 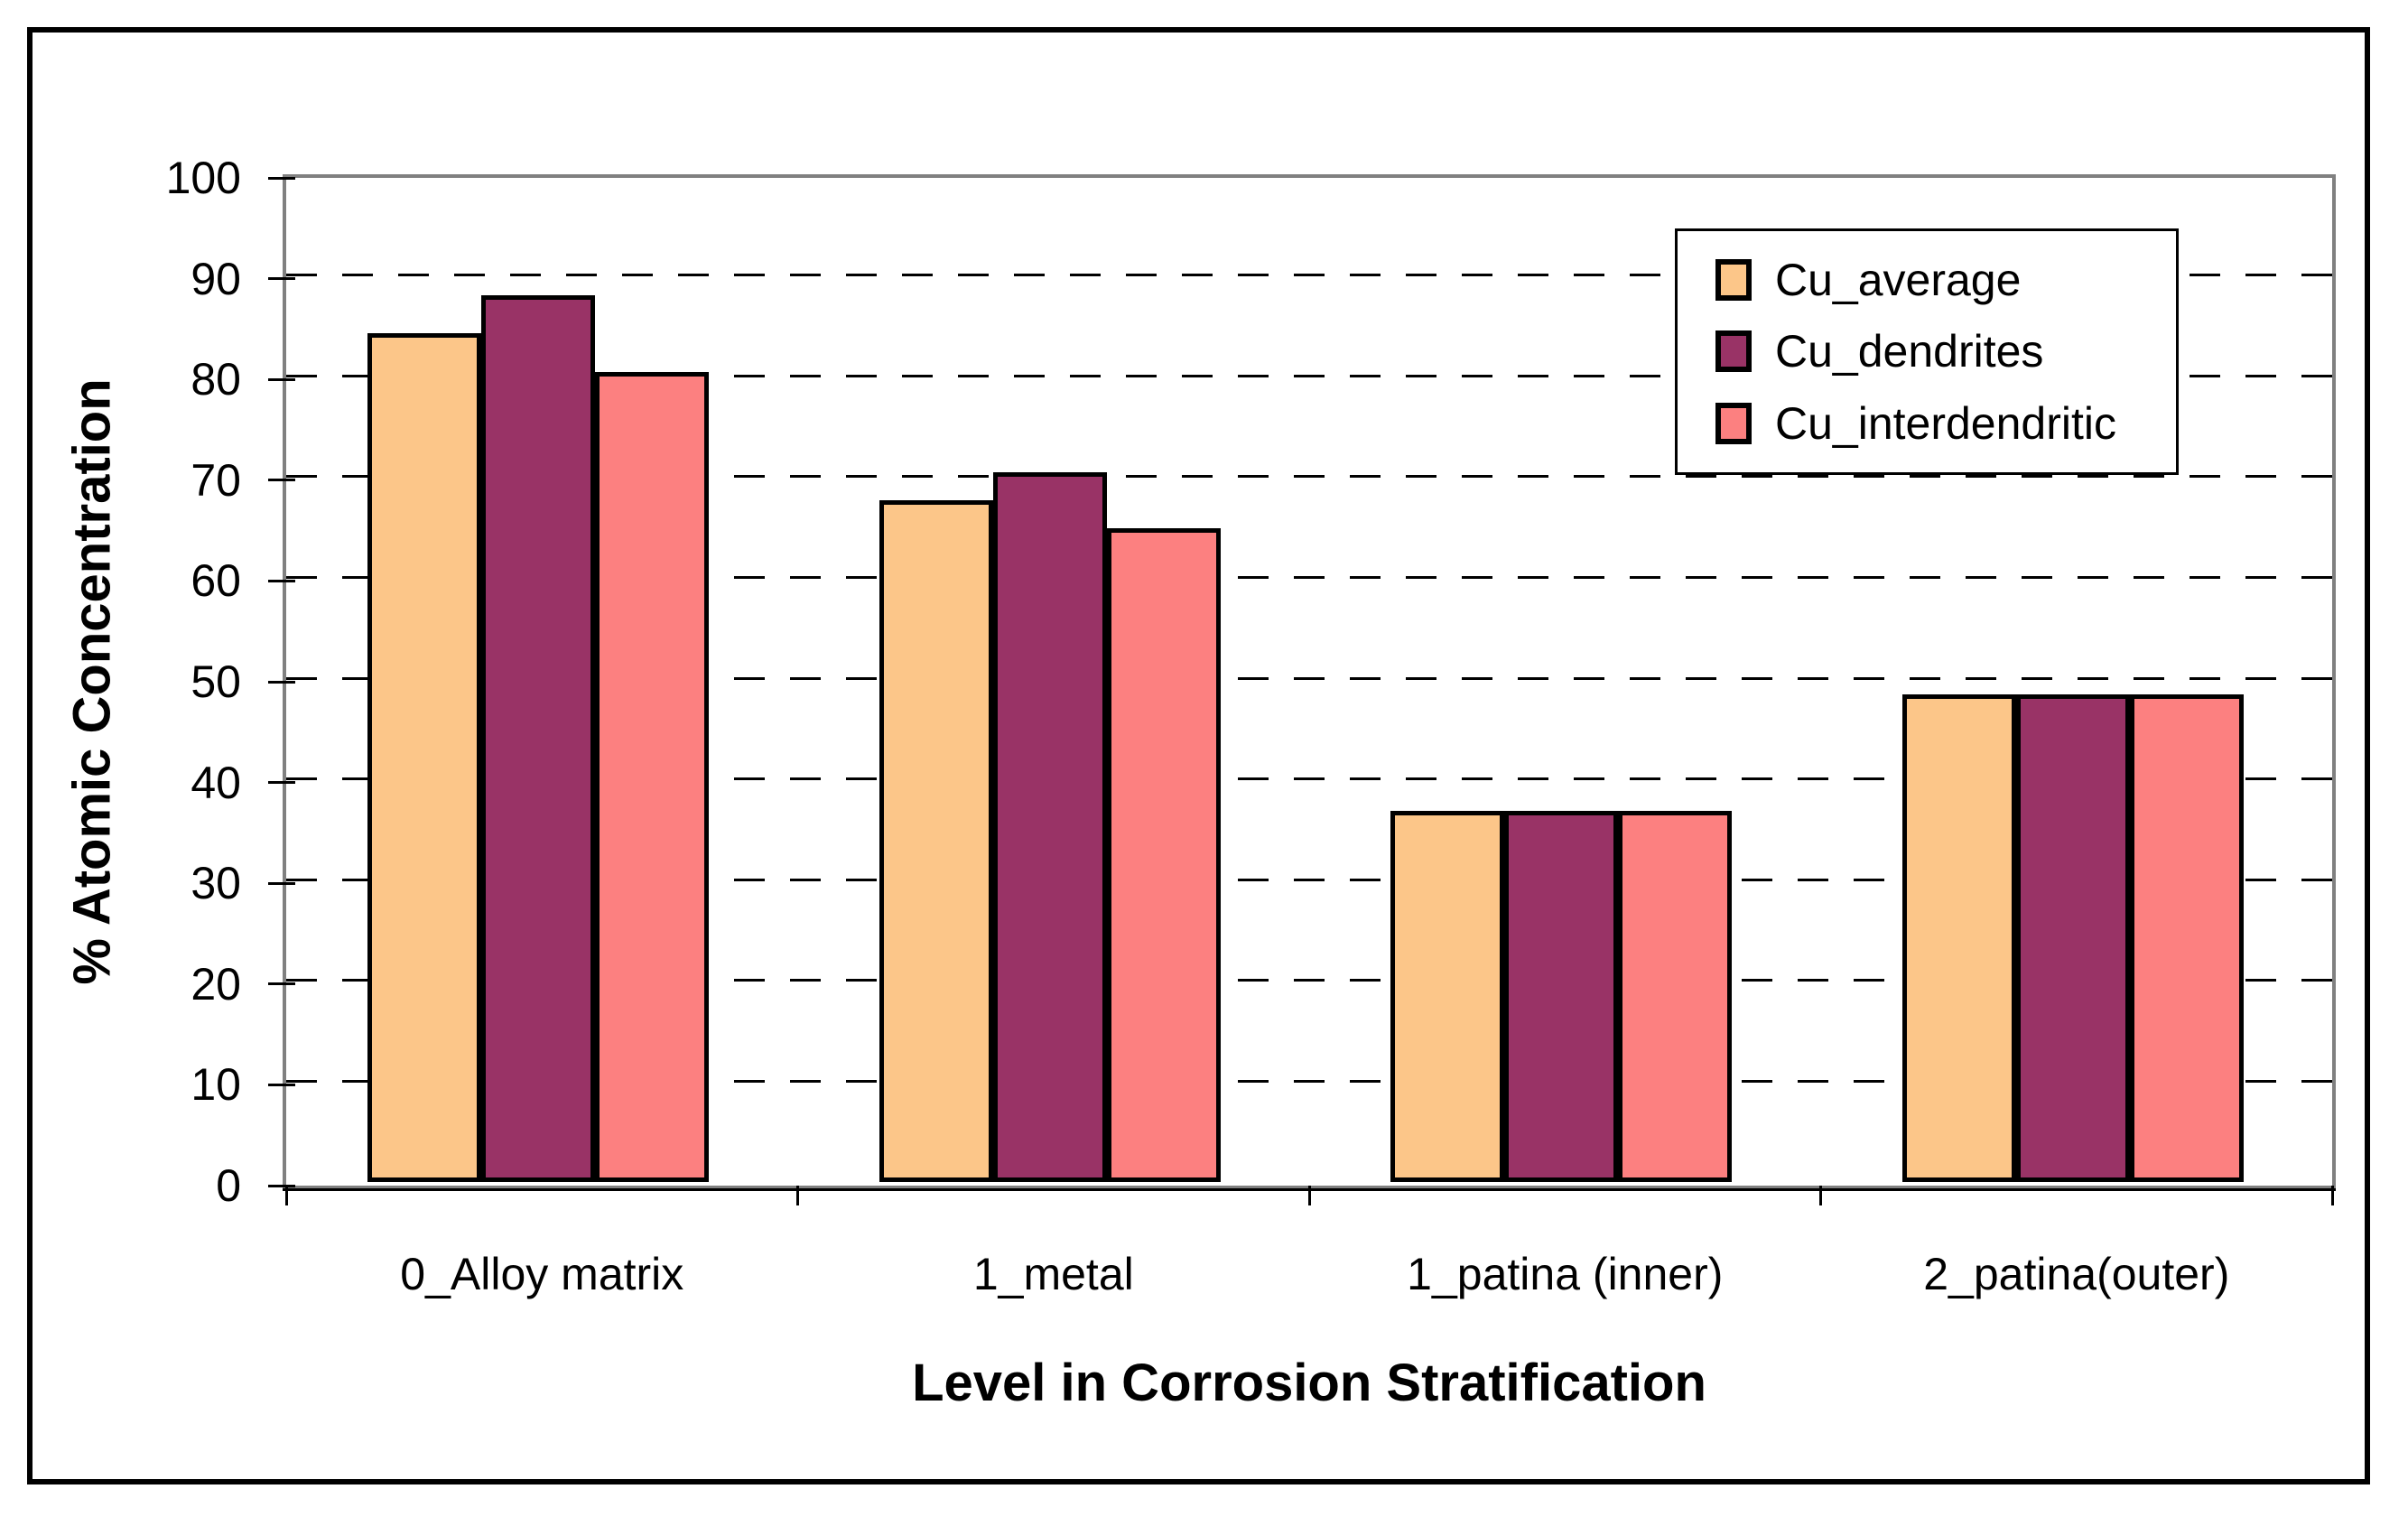 I want to click on y-tick-label-100: 100, so click(x=203, y=178).